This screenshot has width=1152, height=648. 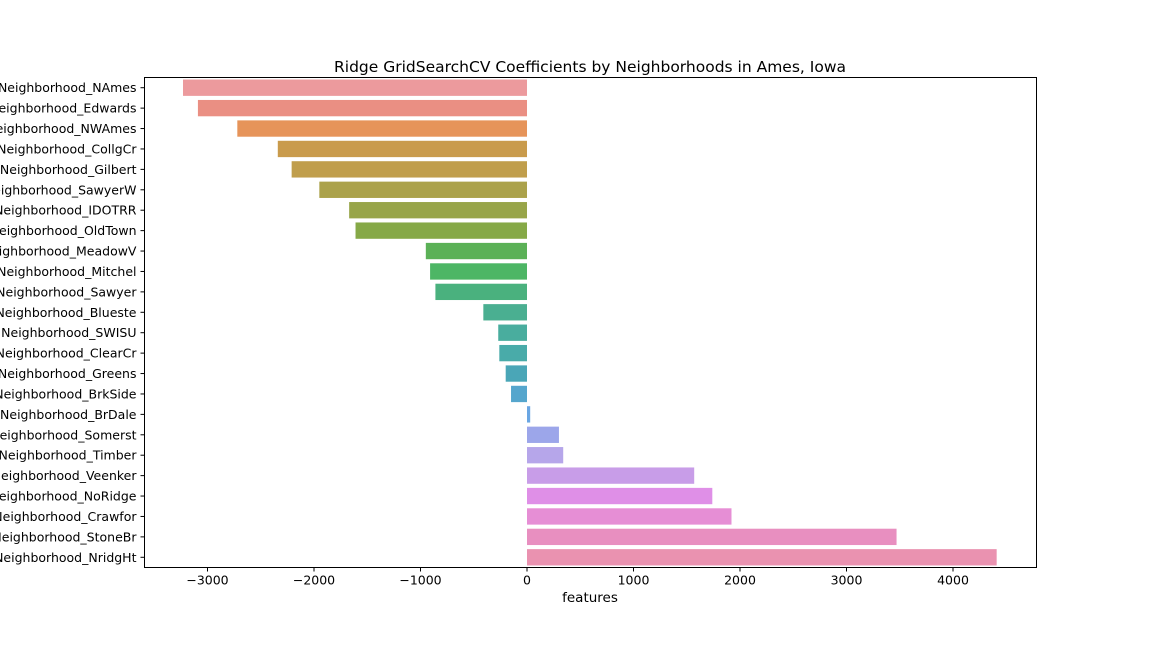 What do you see at coordinates (207, 580) in the screenshot?
I see `x-tick-label: −3000` at bounding box center [207, 580].